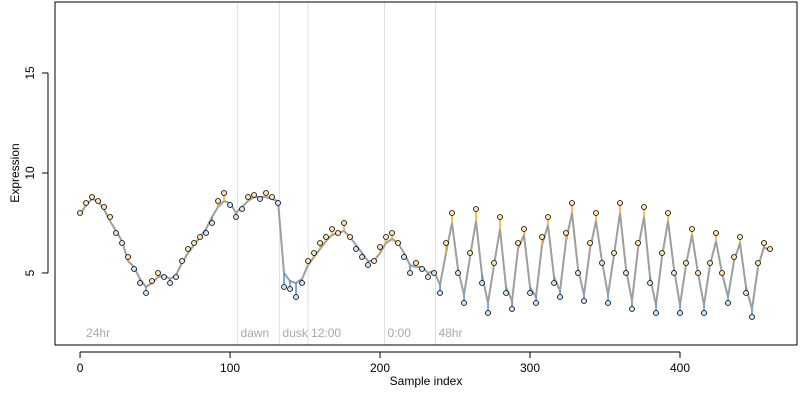  What do you see at coordinates (380, 368) in the screenshot?
I see `x-tick-label: 200` at bounding box center [380, 368].